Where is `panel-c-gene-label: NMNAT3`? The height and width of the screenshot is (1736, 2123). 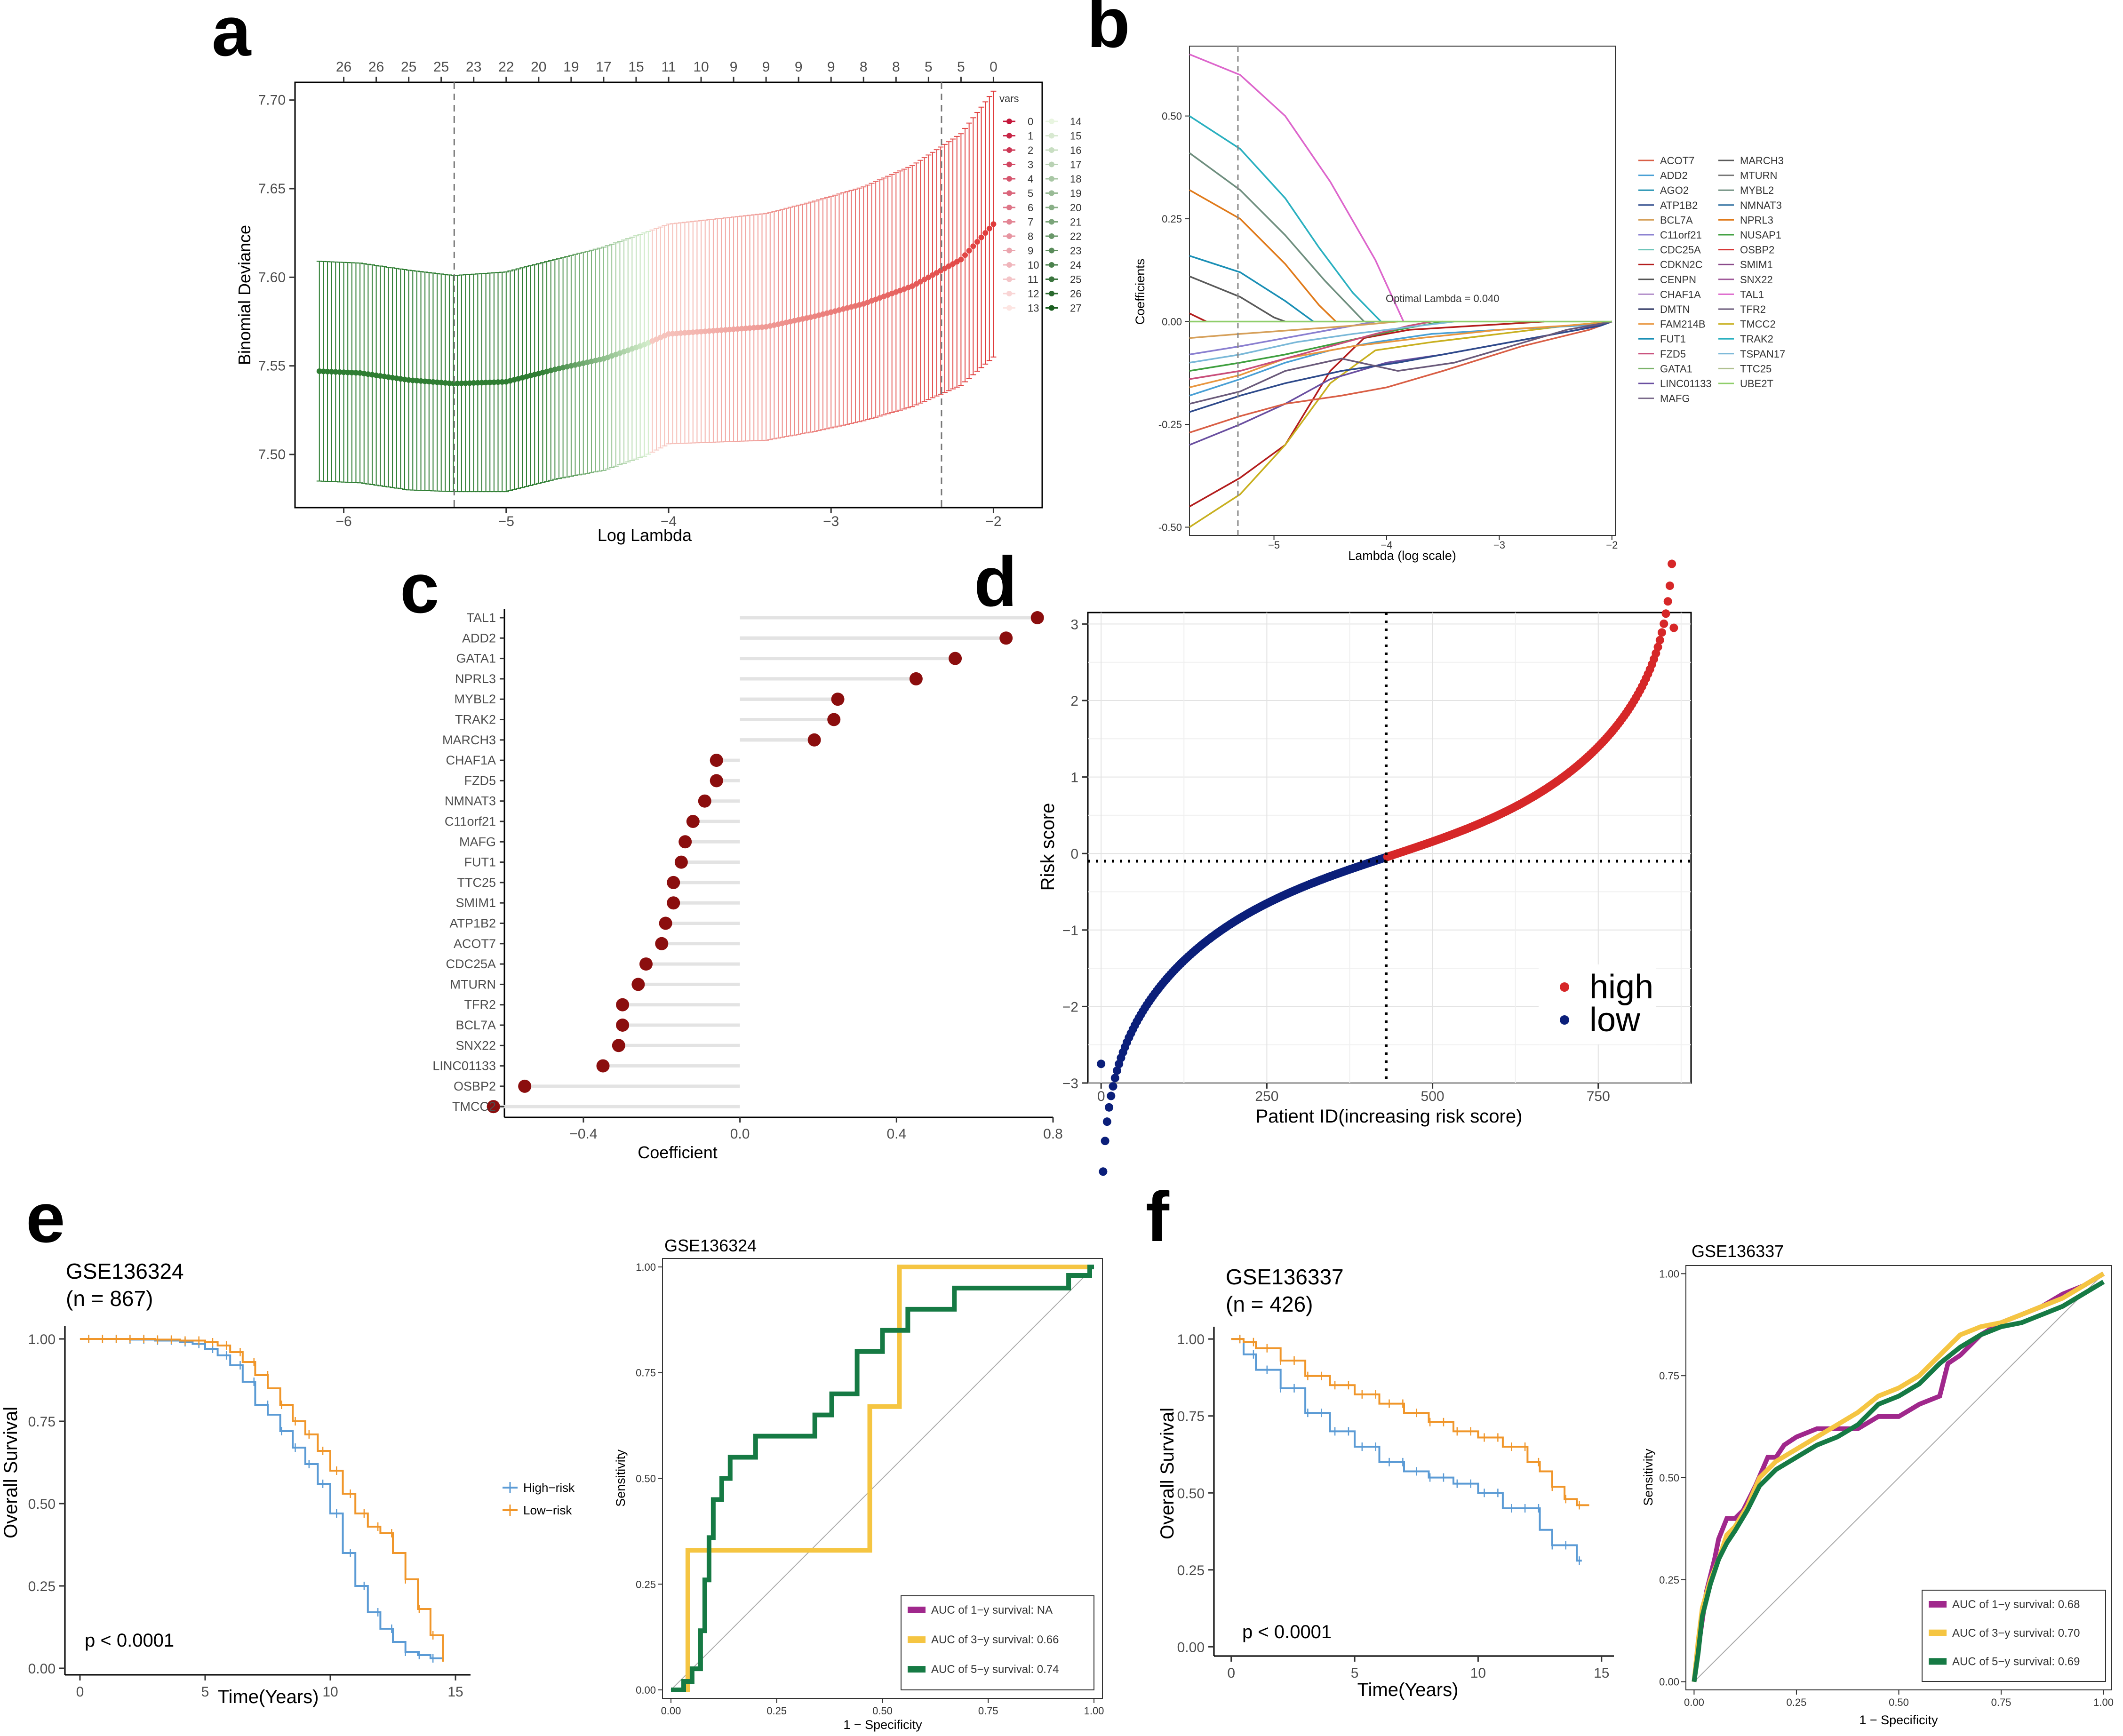
panel-c-gene-label: NMNAT3 is located at coordinates (471, 801).